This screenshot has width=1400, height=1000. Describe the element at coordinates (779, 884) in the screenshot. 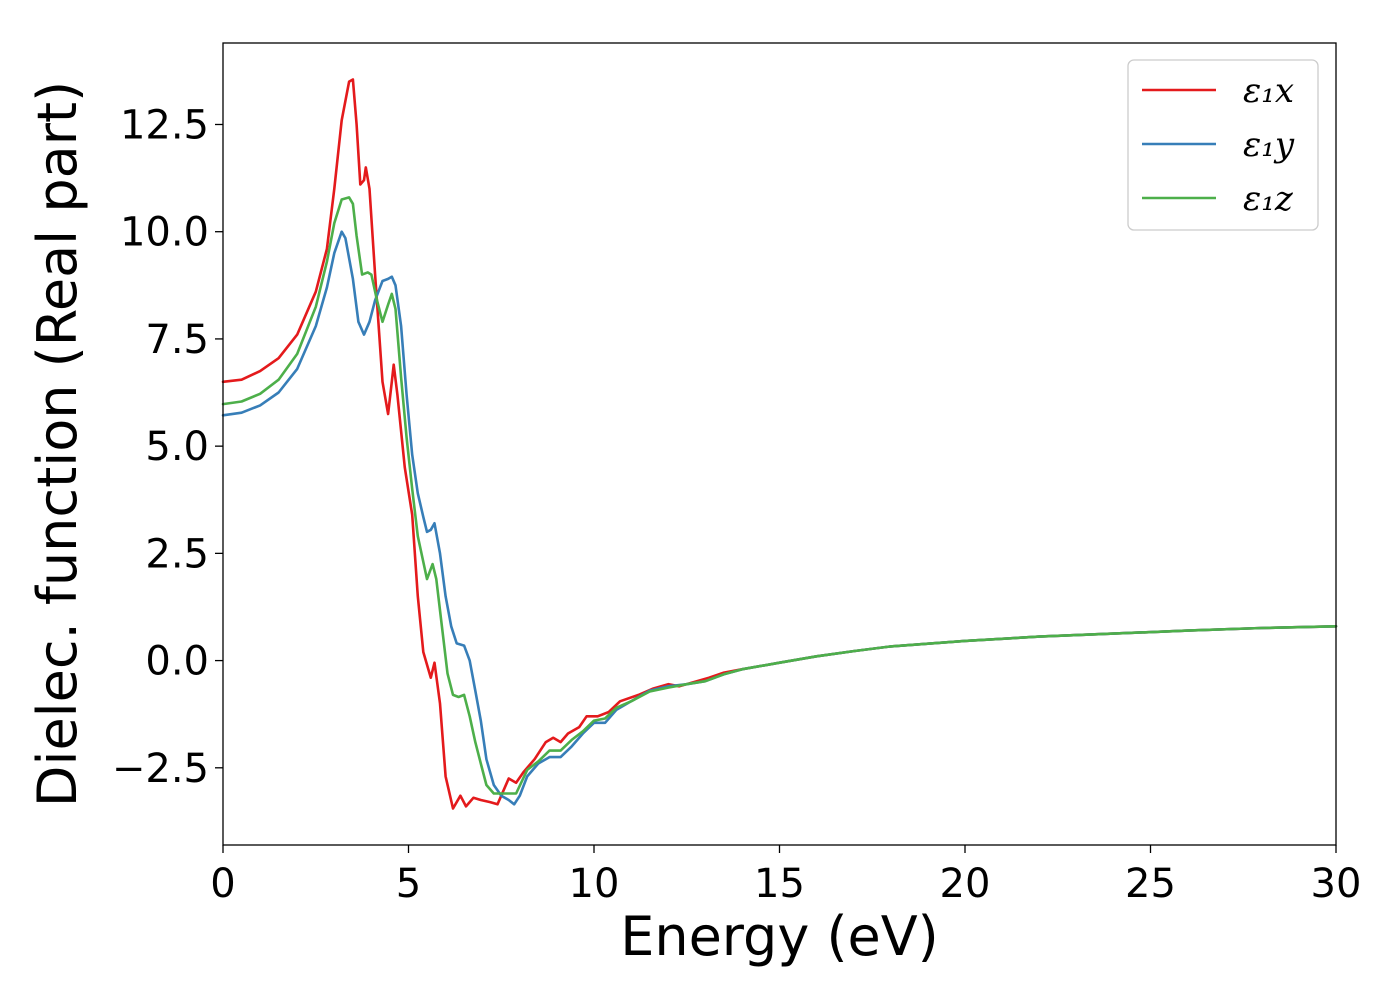

I see `x-tick-label-3: 15` at that location.